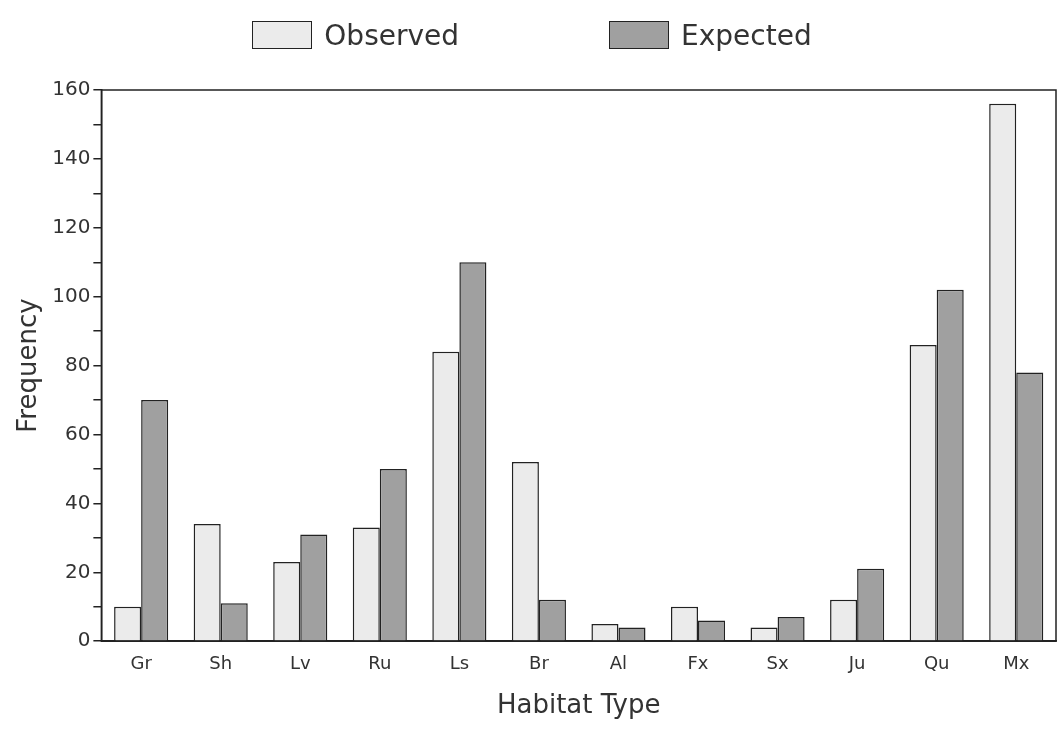 This screenshot has height=736, width=1064. I want to click on x-tick-label: Sh, so click(221, 662).